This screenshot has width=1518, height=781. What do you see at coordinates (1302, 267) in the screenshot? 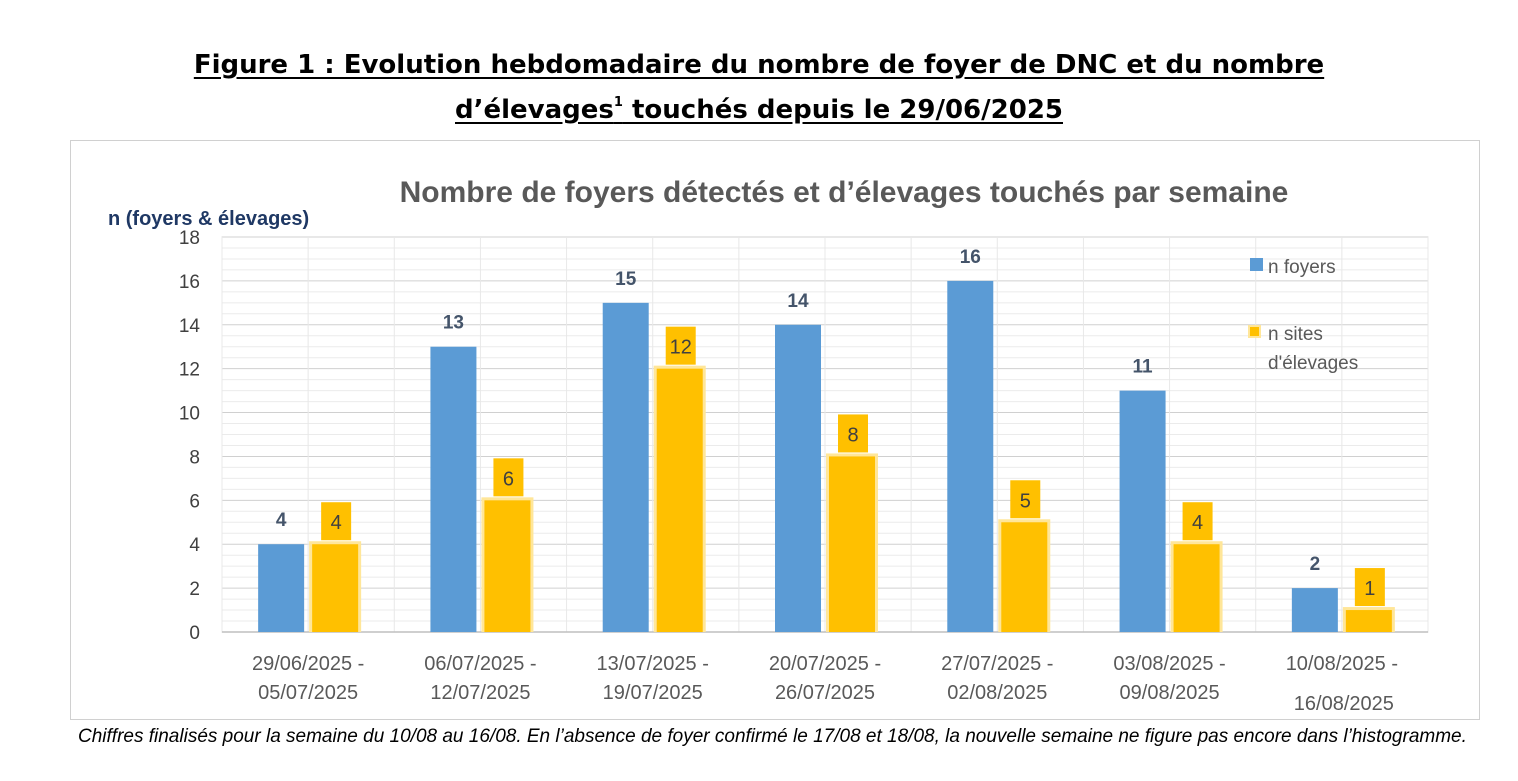
I see `legend-label-n-foyers: n foyers` at bounding box center [1302, 267].